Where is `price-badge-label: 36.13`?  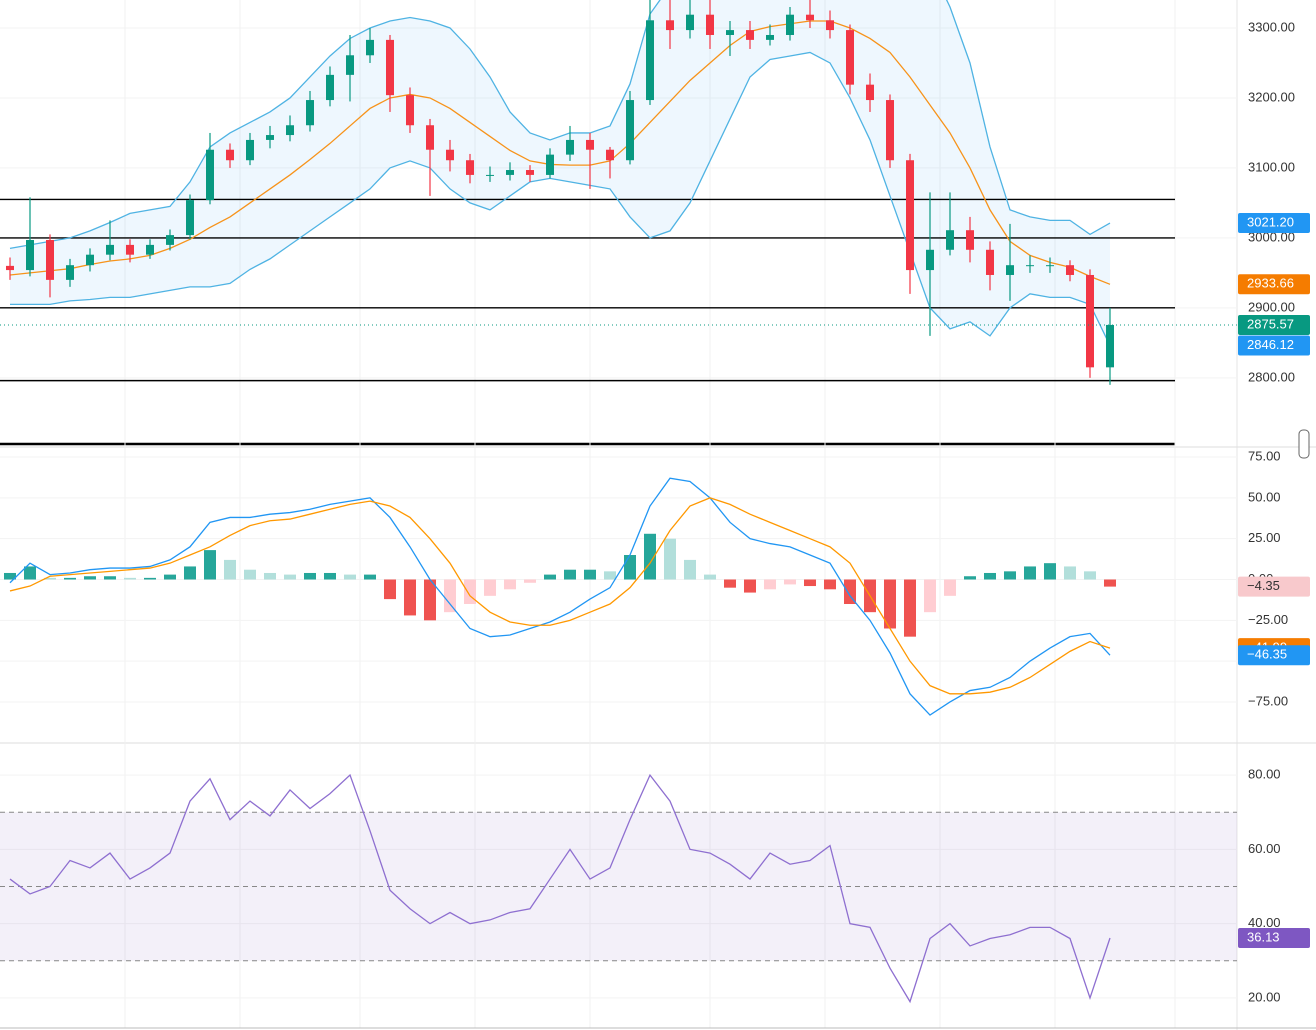 price-badge-label: 36.13 is located at coordinates (1263, 936).